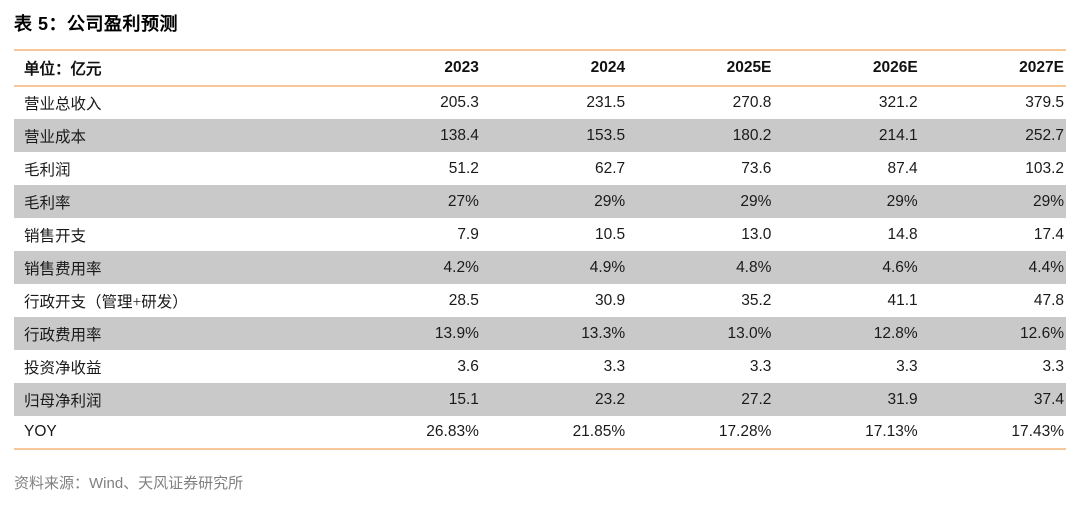 This screenshot has height=516, width=1080. What do you see at coordinates (554, 68) in the screenshot?
I see `column-header-2024: 2024` at bounding box center [554, 68].